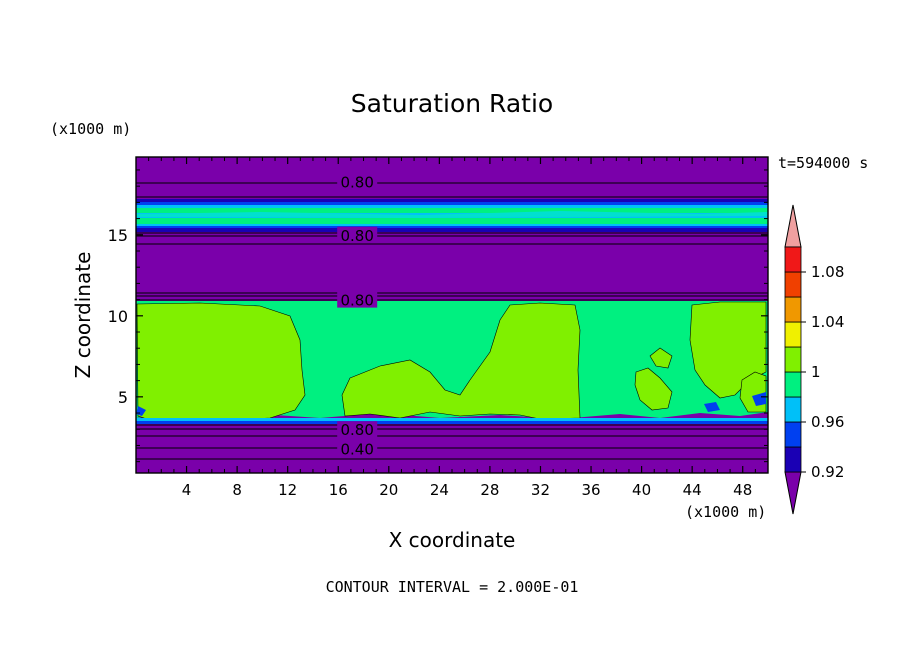  Describe the element at coordinates (90, 129) in the screenshot. I see `y-unit-label: (x1000 m)` at that location.